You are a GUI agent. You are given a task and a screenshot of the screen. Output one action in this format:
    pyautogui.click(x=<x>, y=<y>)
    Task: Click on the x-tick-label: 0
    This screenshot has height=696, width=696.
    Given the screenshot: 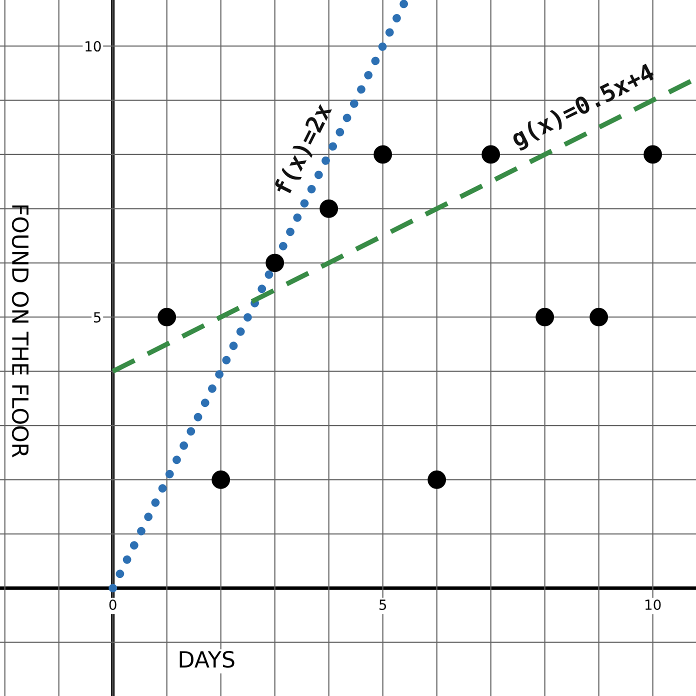 What is the action you would take?
    pyautogui.click(x=112, y=604)
    